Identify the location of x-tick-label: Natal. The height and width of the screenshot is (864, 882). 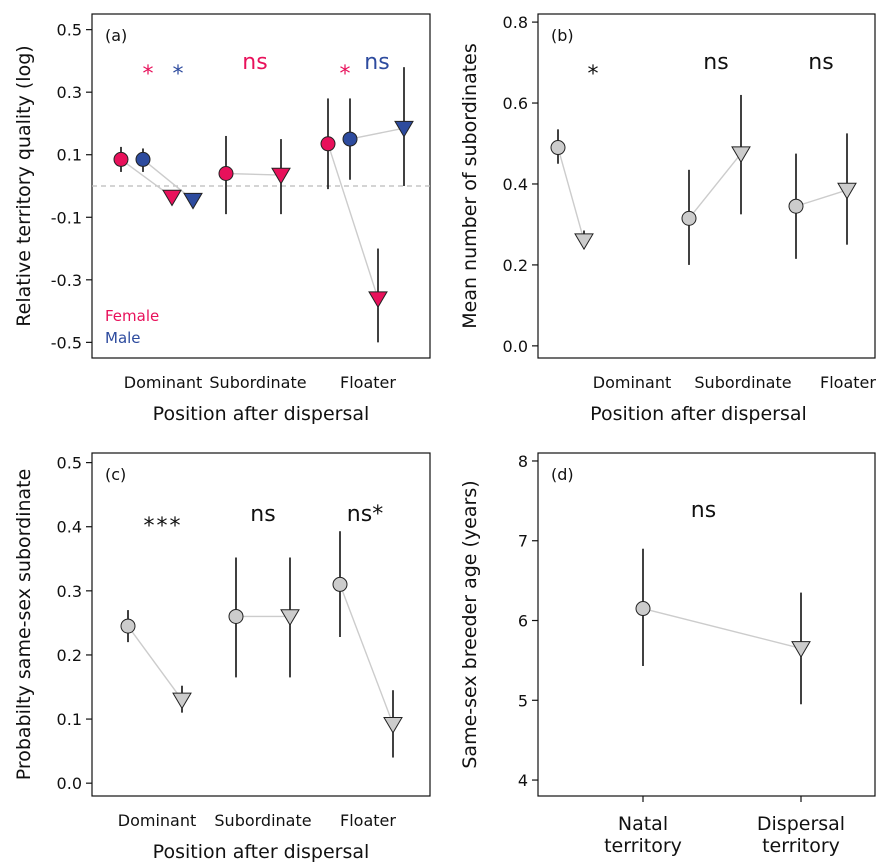
(643, 824).